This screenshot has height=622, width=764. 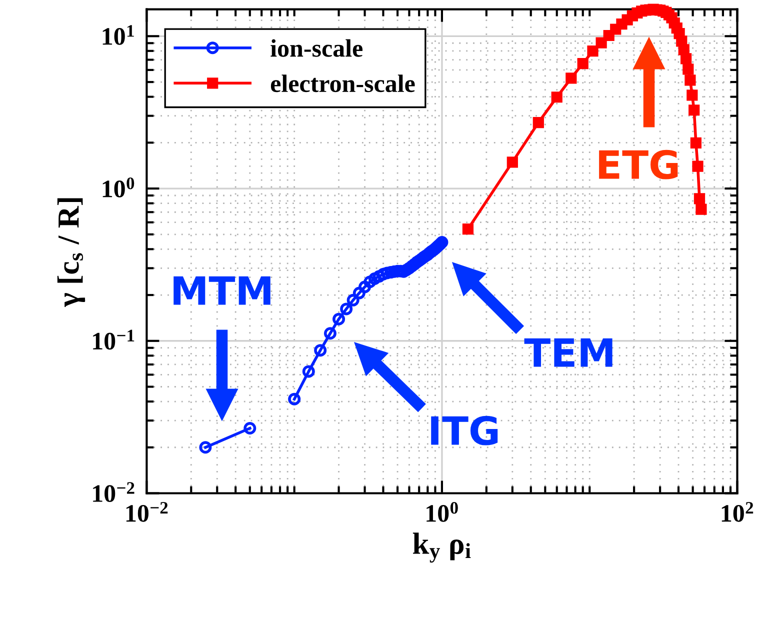 I want to click on legend-label: electron-scale, so click(x=342, y=83).